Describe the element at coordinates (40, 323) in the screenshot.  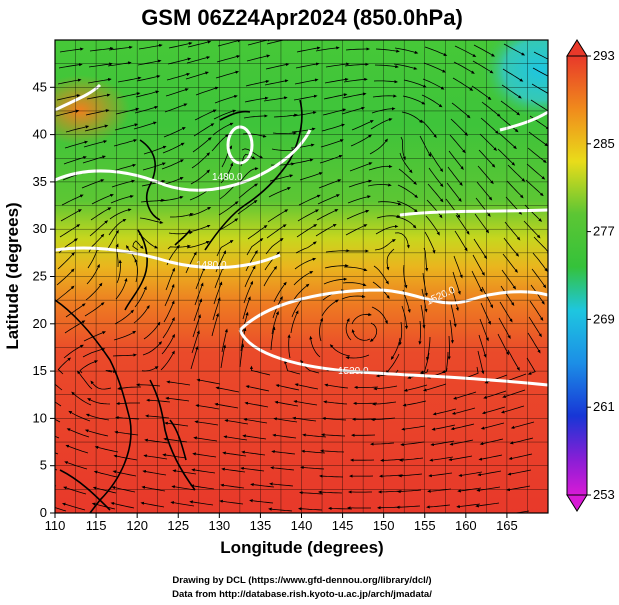
I see `y-tick-label: 20` at that location.